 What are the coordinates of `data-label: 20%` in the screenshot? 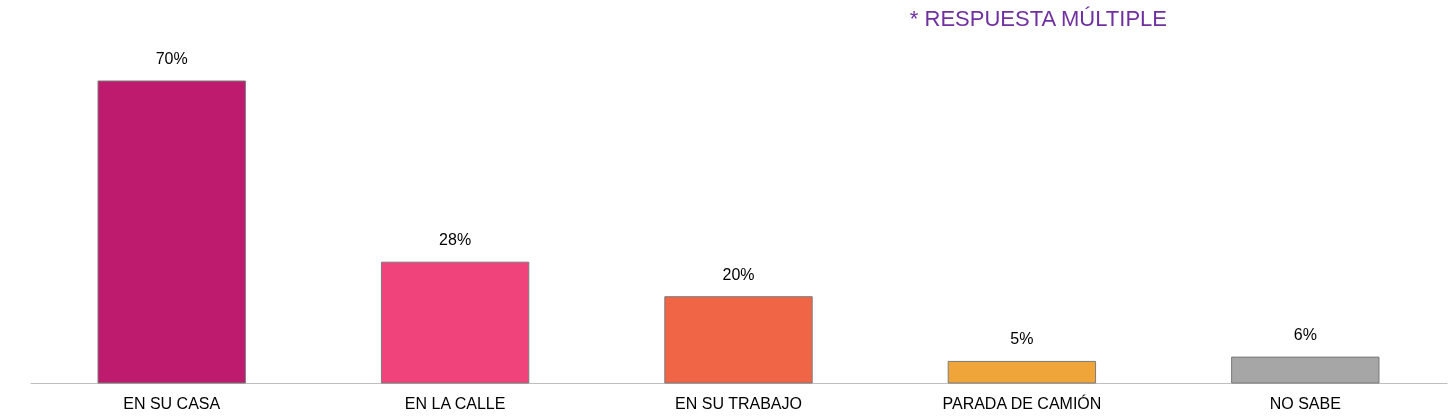 It's located at (738, 274).